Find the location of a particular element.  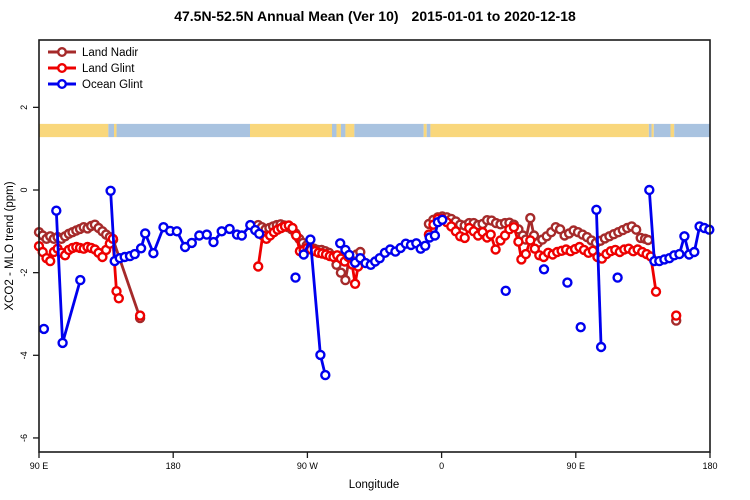

legend-item-label: Land Nadir is located at coordinates (110, 53).